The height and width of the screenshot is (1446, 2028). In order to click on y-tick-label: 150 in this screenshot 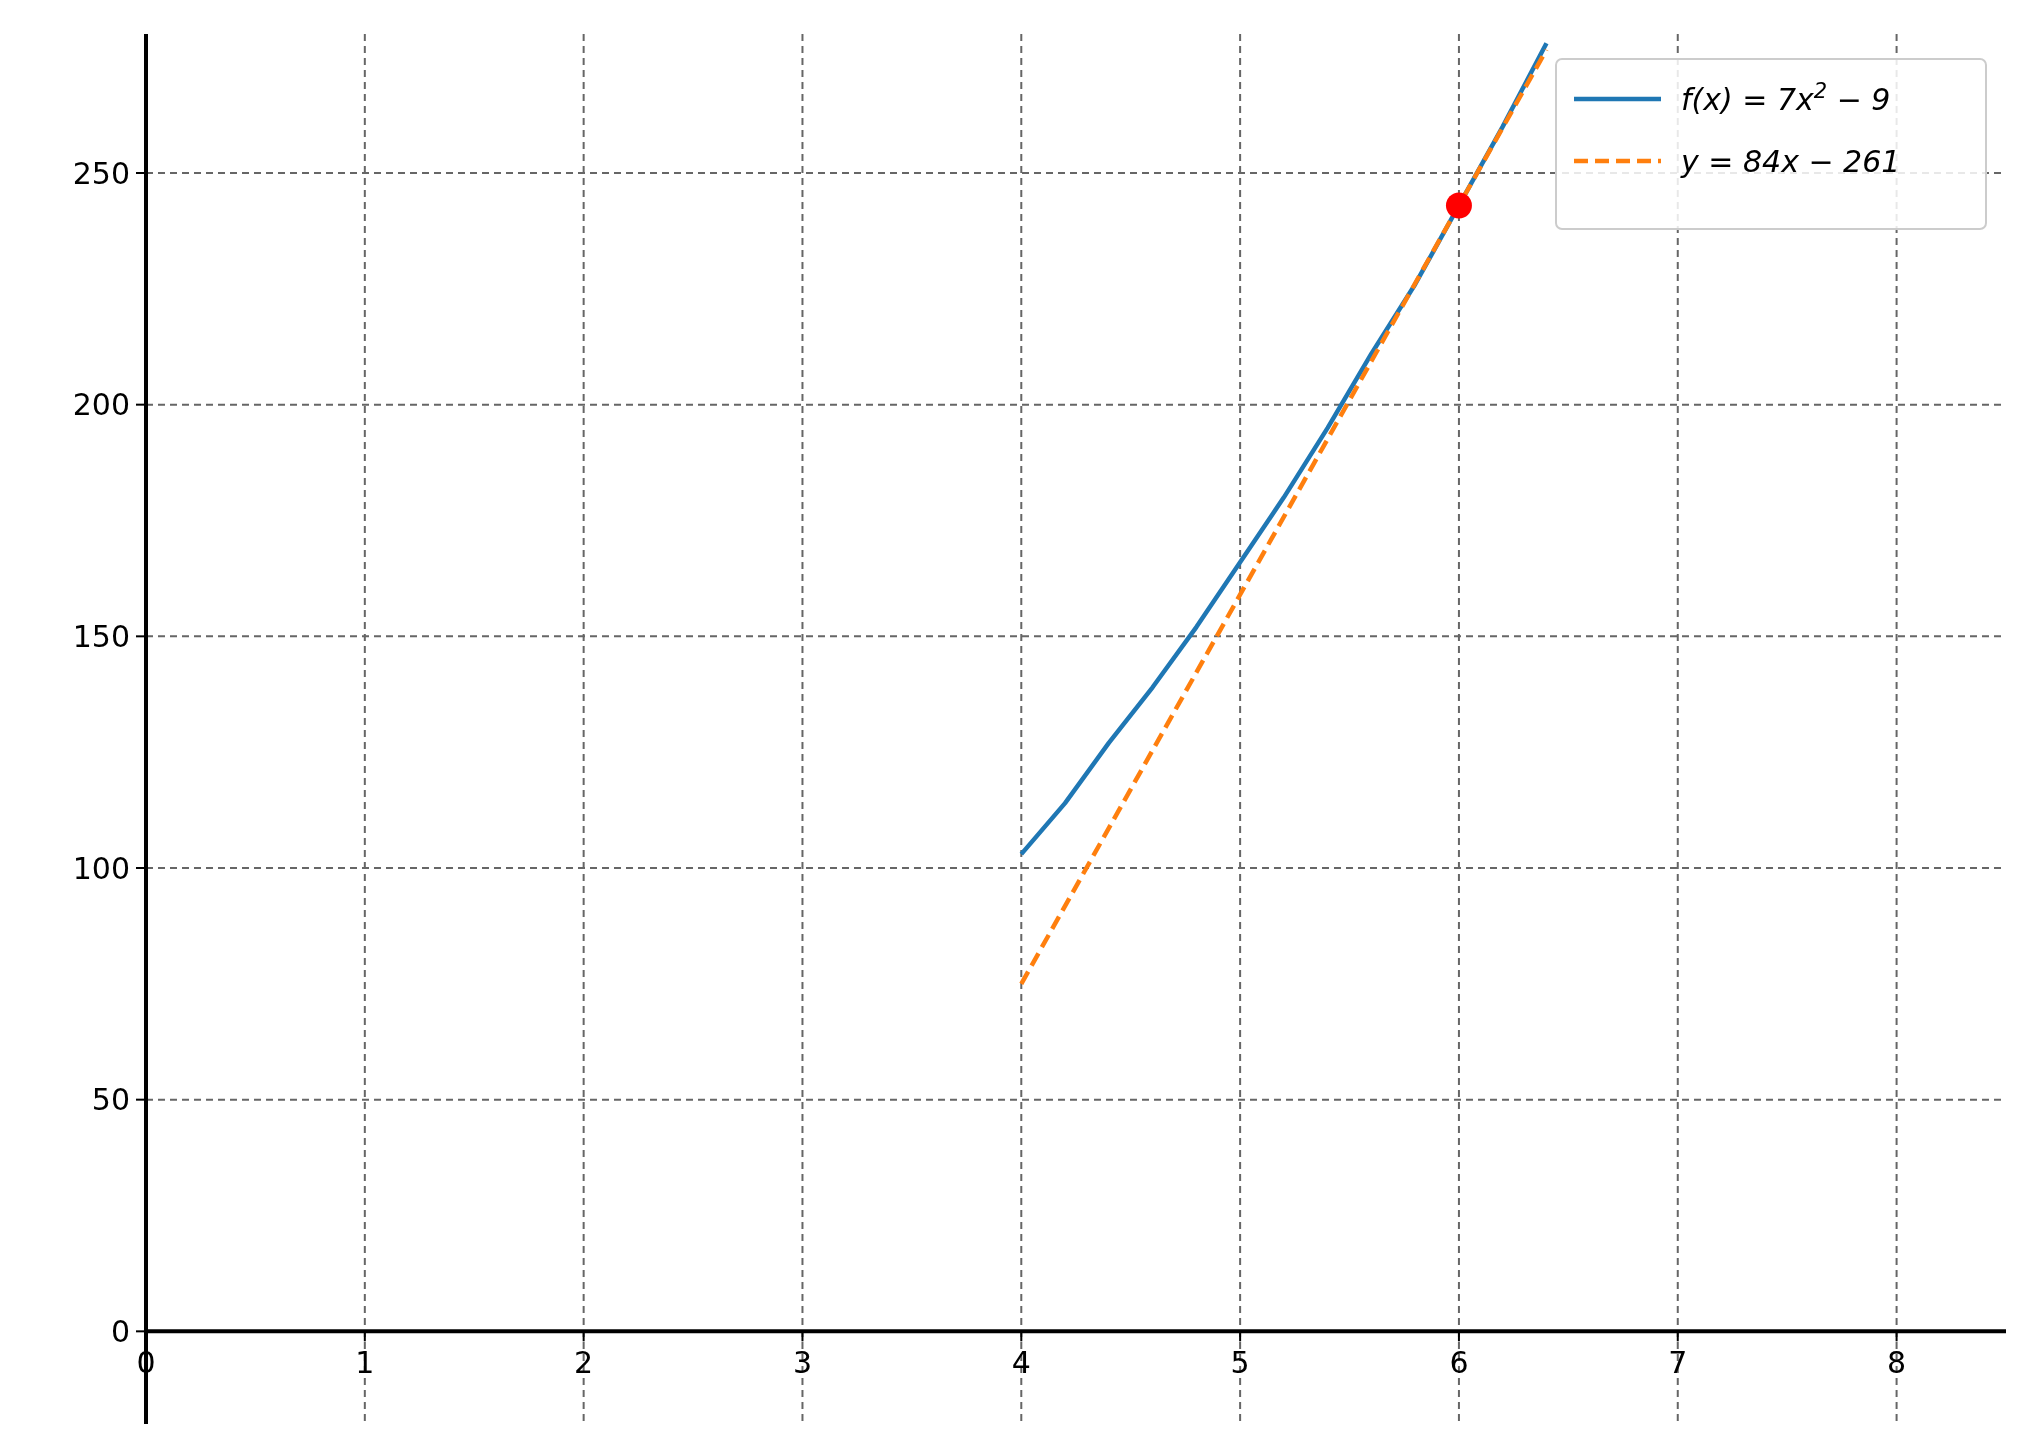, I will do `click(101, 636)`.